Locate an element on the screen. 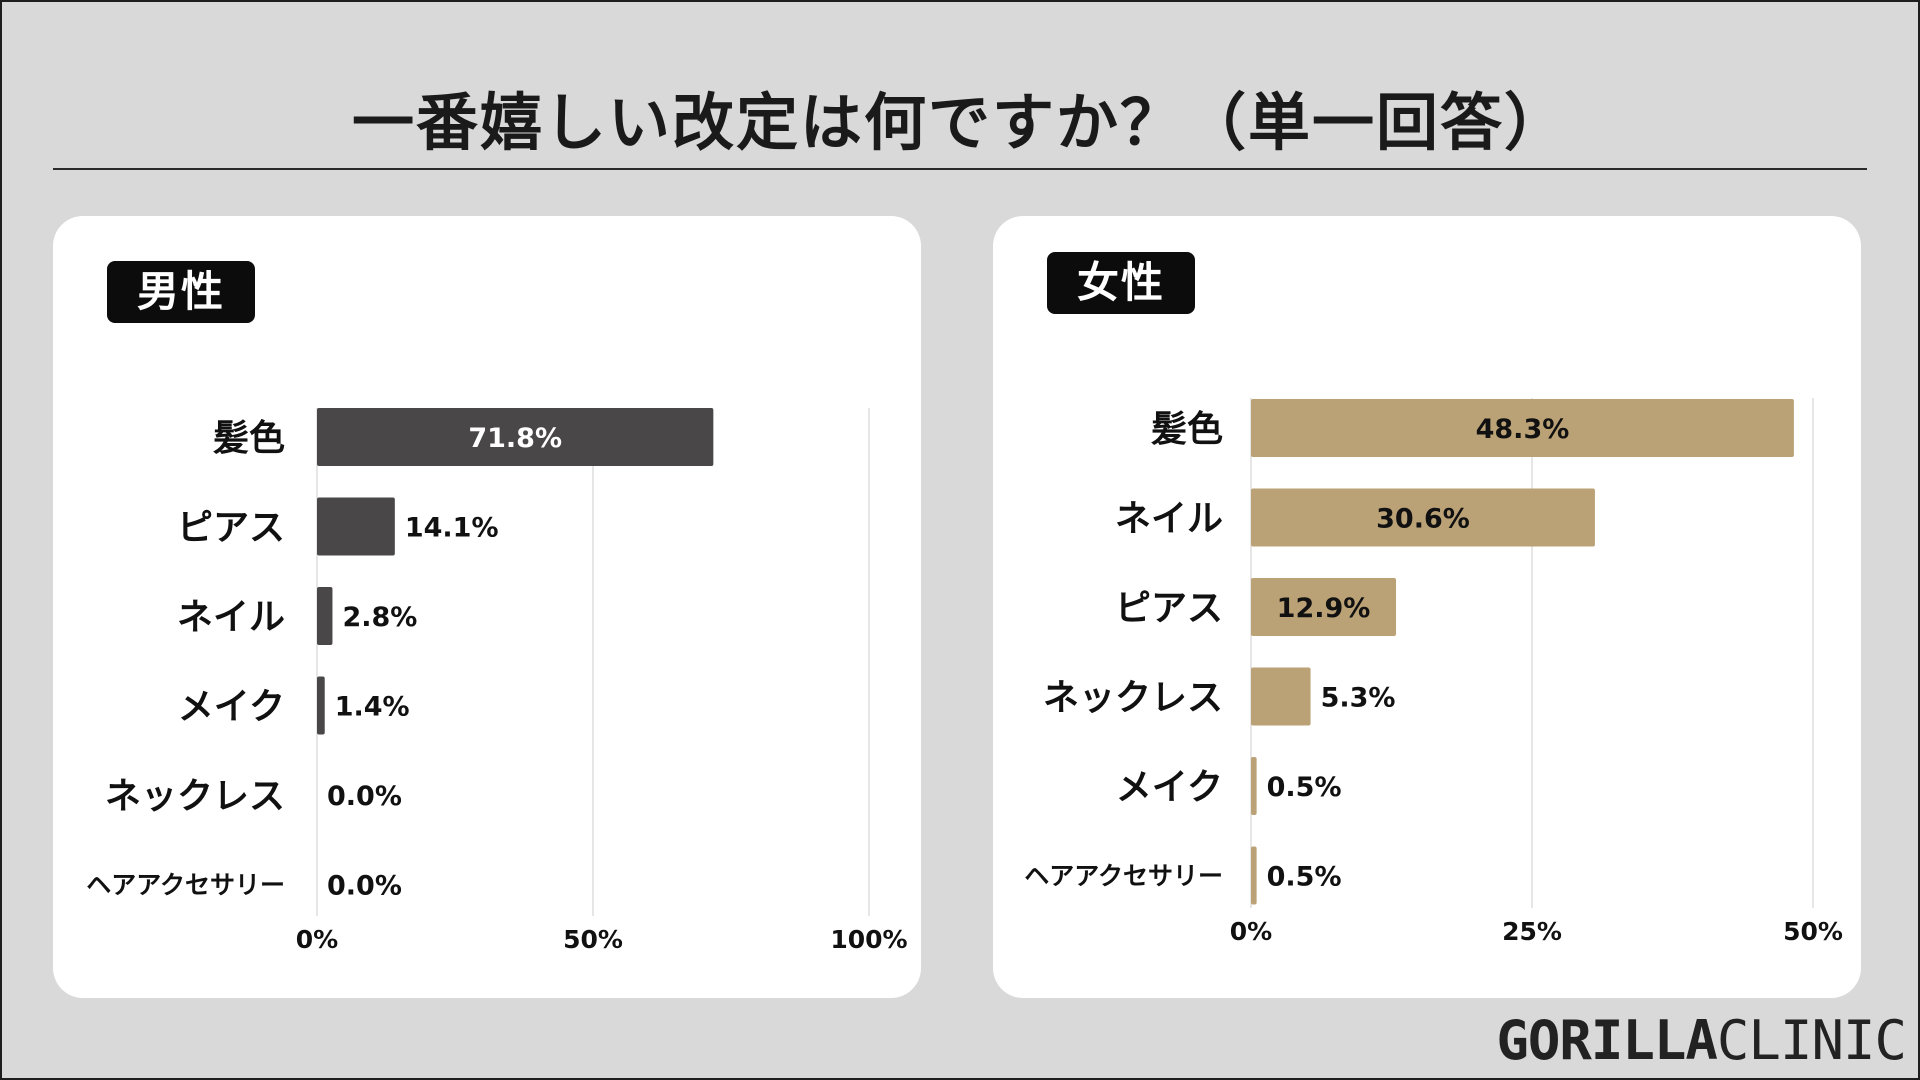  female-value-label: 48.3% is located at coordinates (1523, 429).